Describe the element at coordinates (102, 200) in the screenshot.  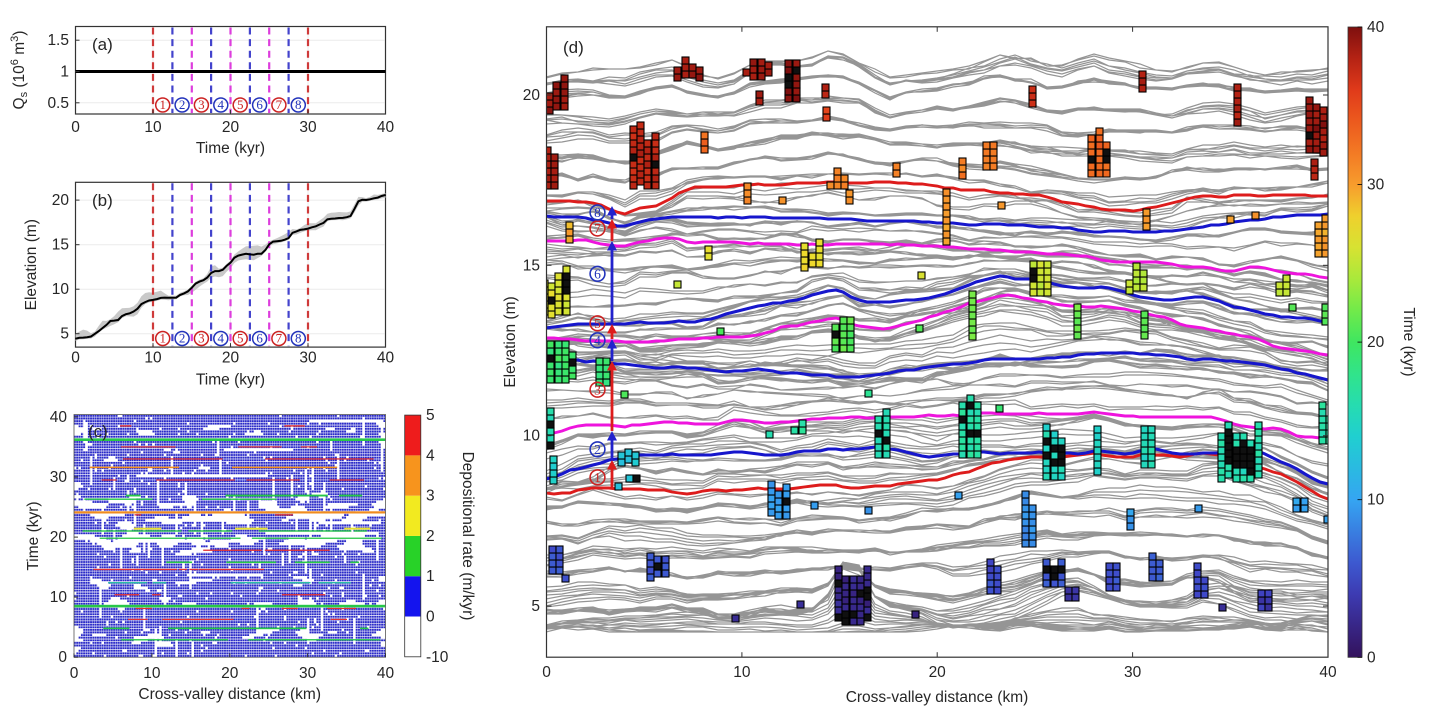
I see `svg-text: (b)` at that location.